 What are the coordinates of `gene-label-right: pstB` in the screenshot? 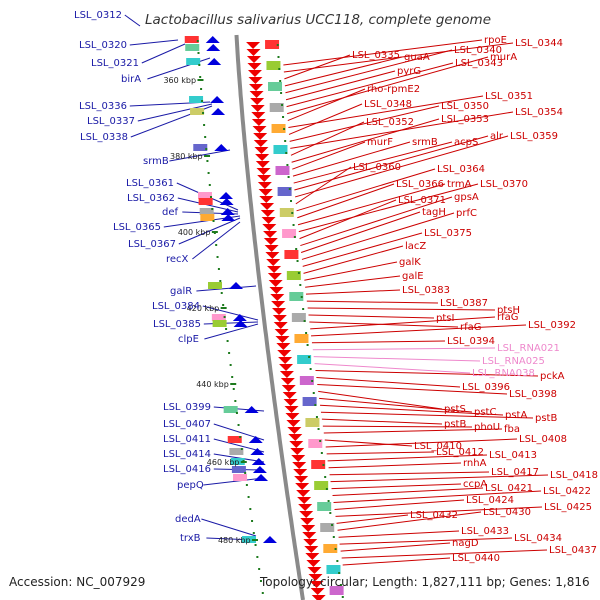 It's located at (546, 418).